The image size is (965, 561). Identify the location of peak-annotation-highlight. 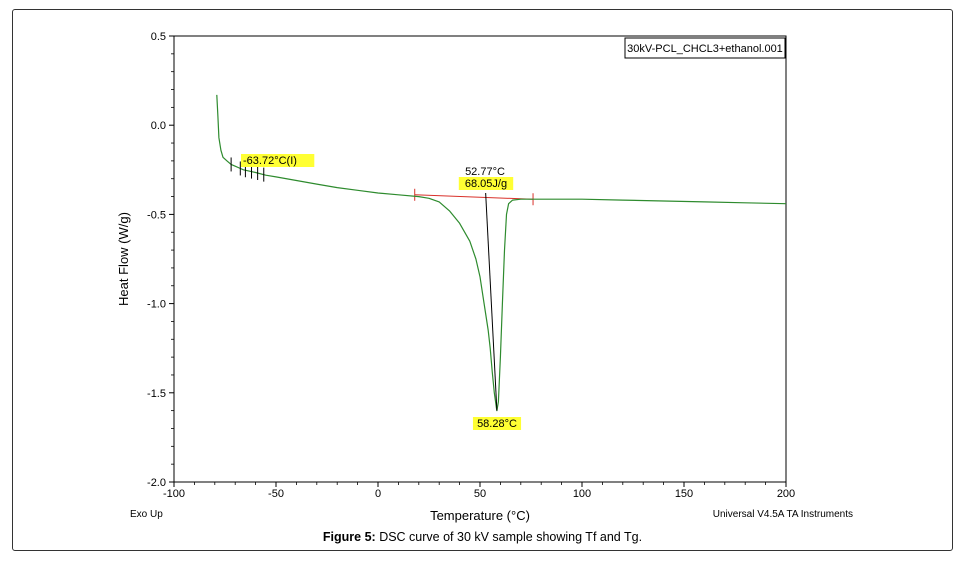
(497, 423).